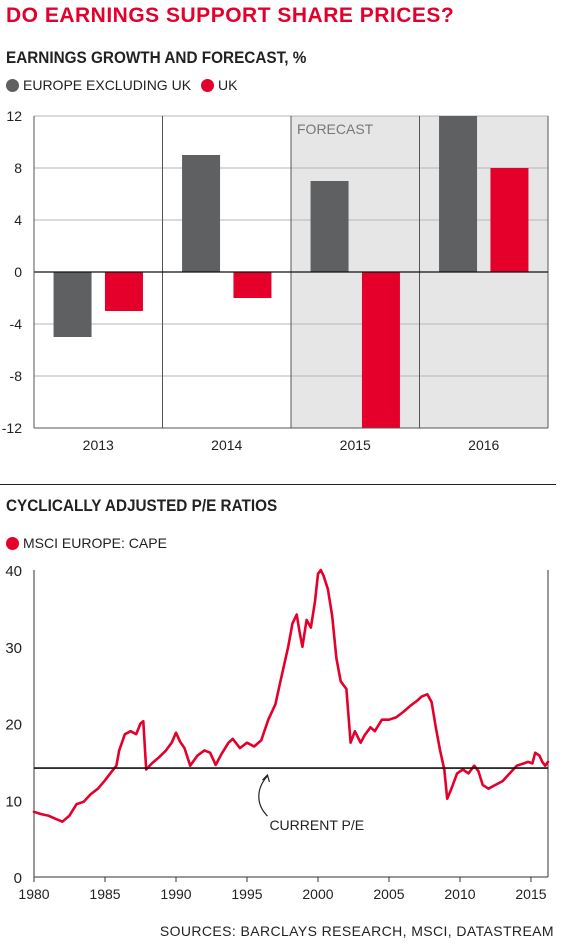 The width and height of the screenshot is (564, 947). I want to click on bar-y-tick-label: -8, so click(16, 376).